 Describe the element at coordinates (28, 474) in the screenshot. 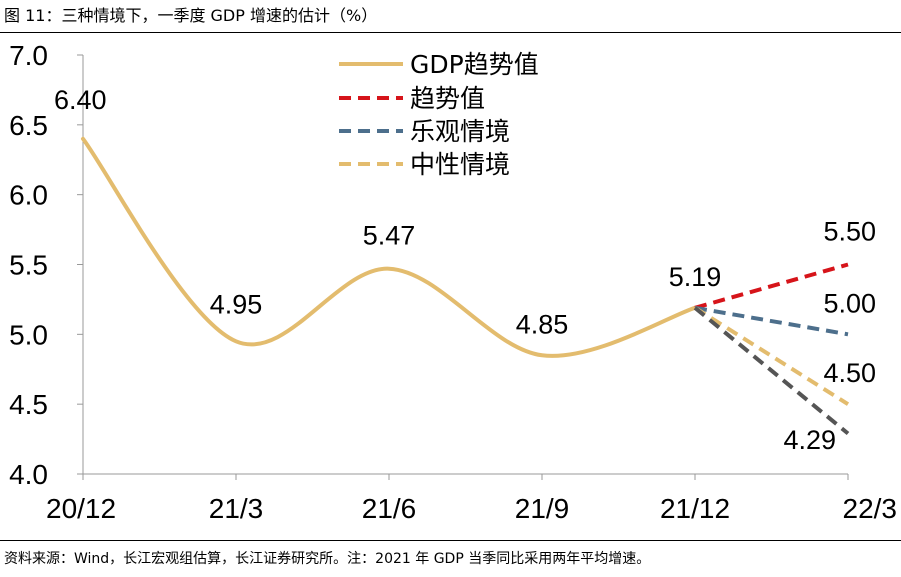

I see `y-tick-label: 4.0` at that location.